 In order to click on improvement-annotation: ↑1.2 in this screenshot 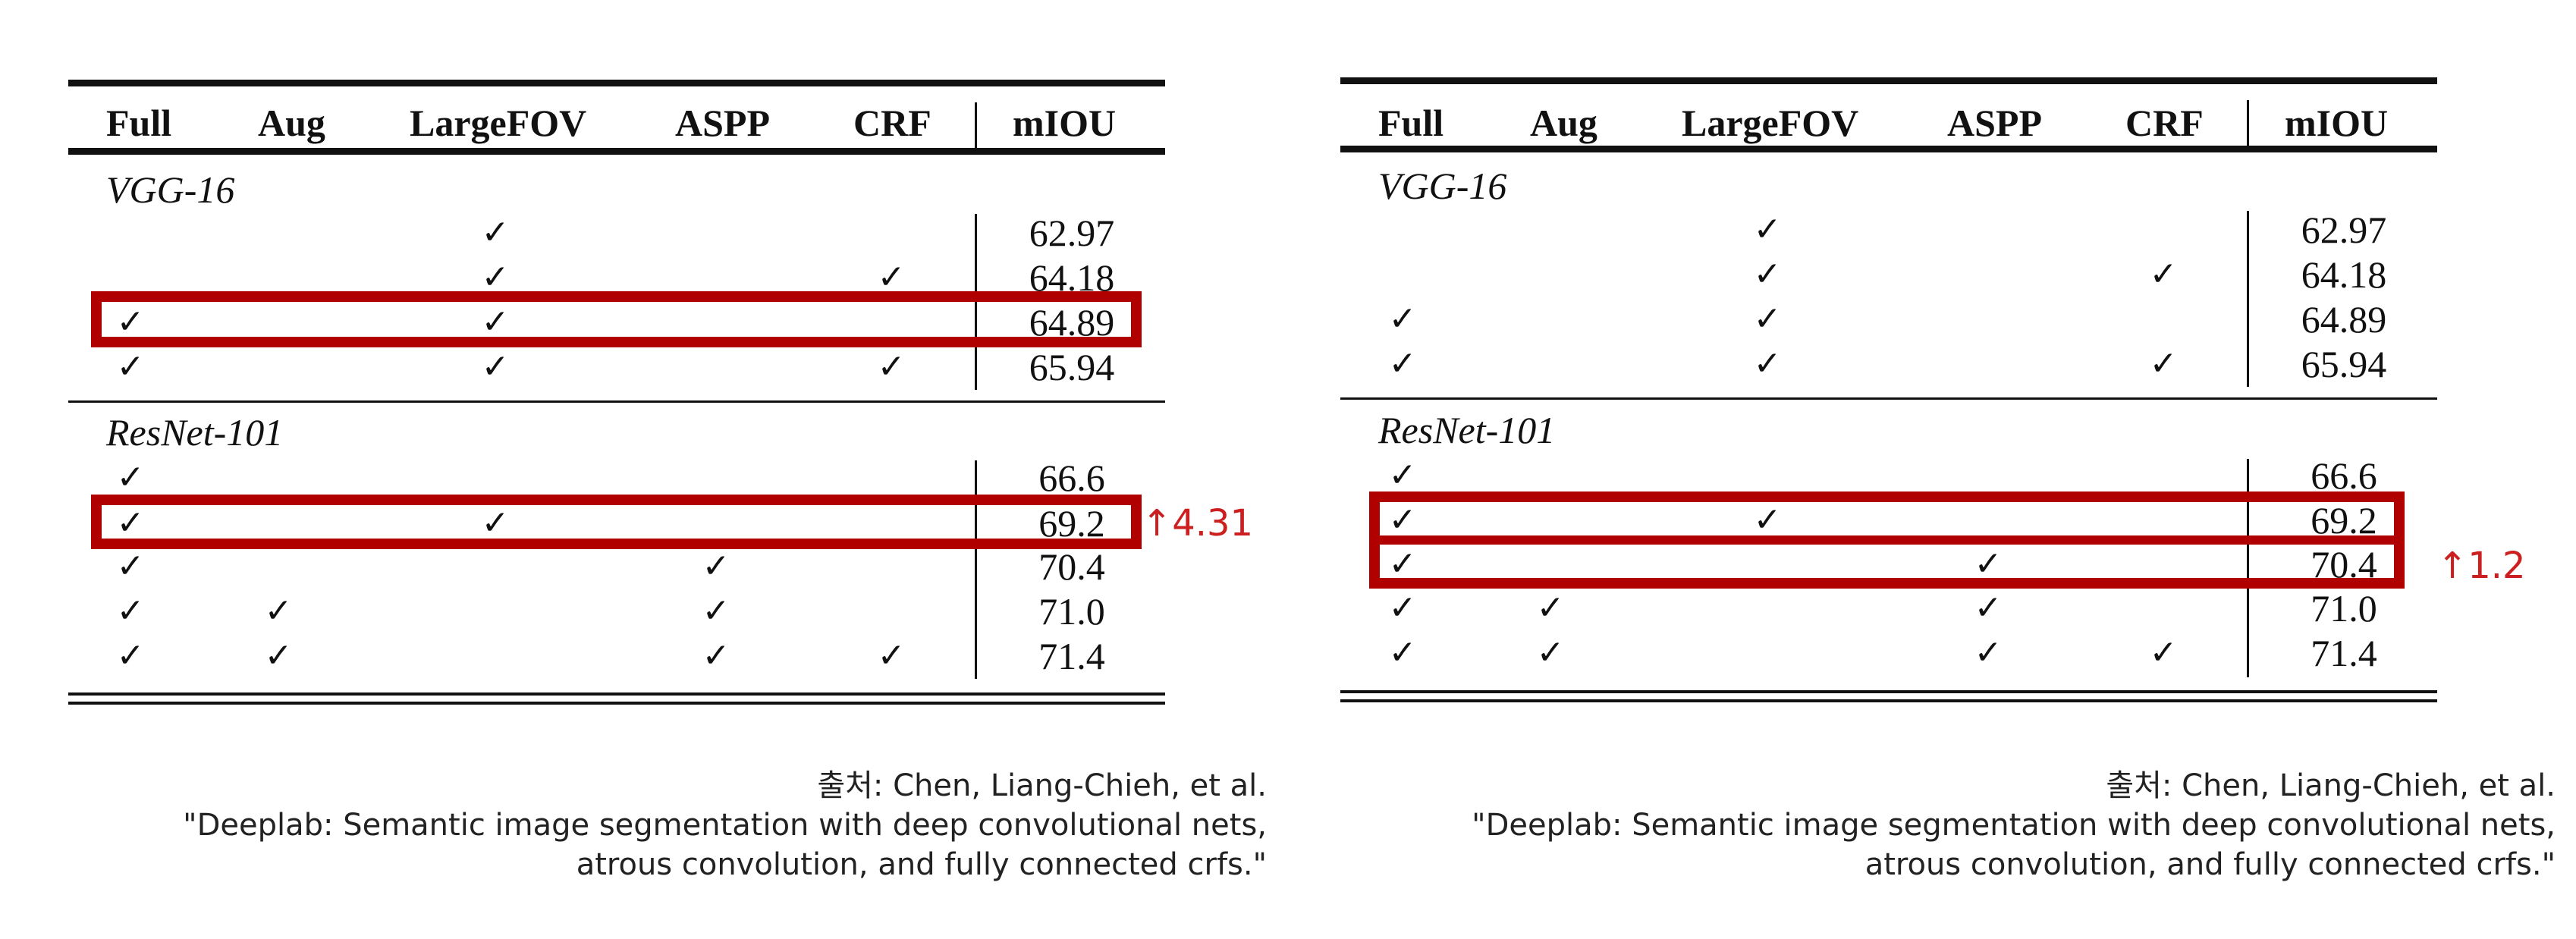, I will do `click(2481, 566)`.